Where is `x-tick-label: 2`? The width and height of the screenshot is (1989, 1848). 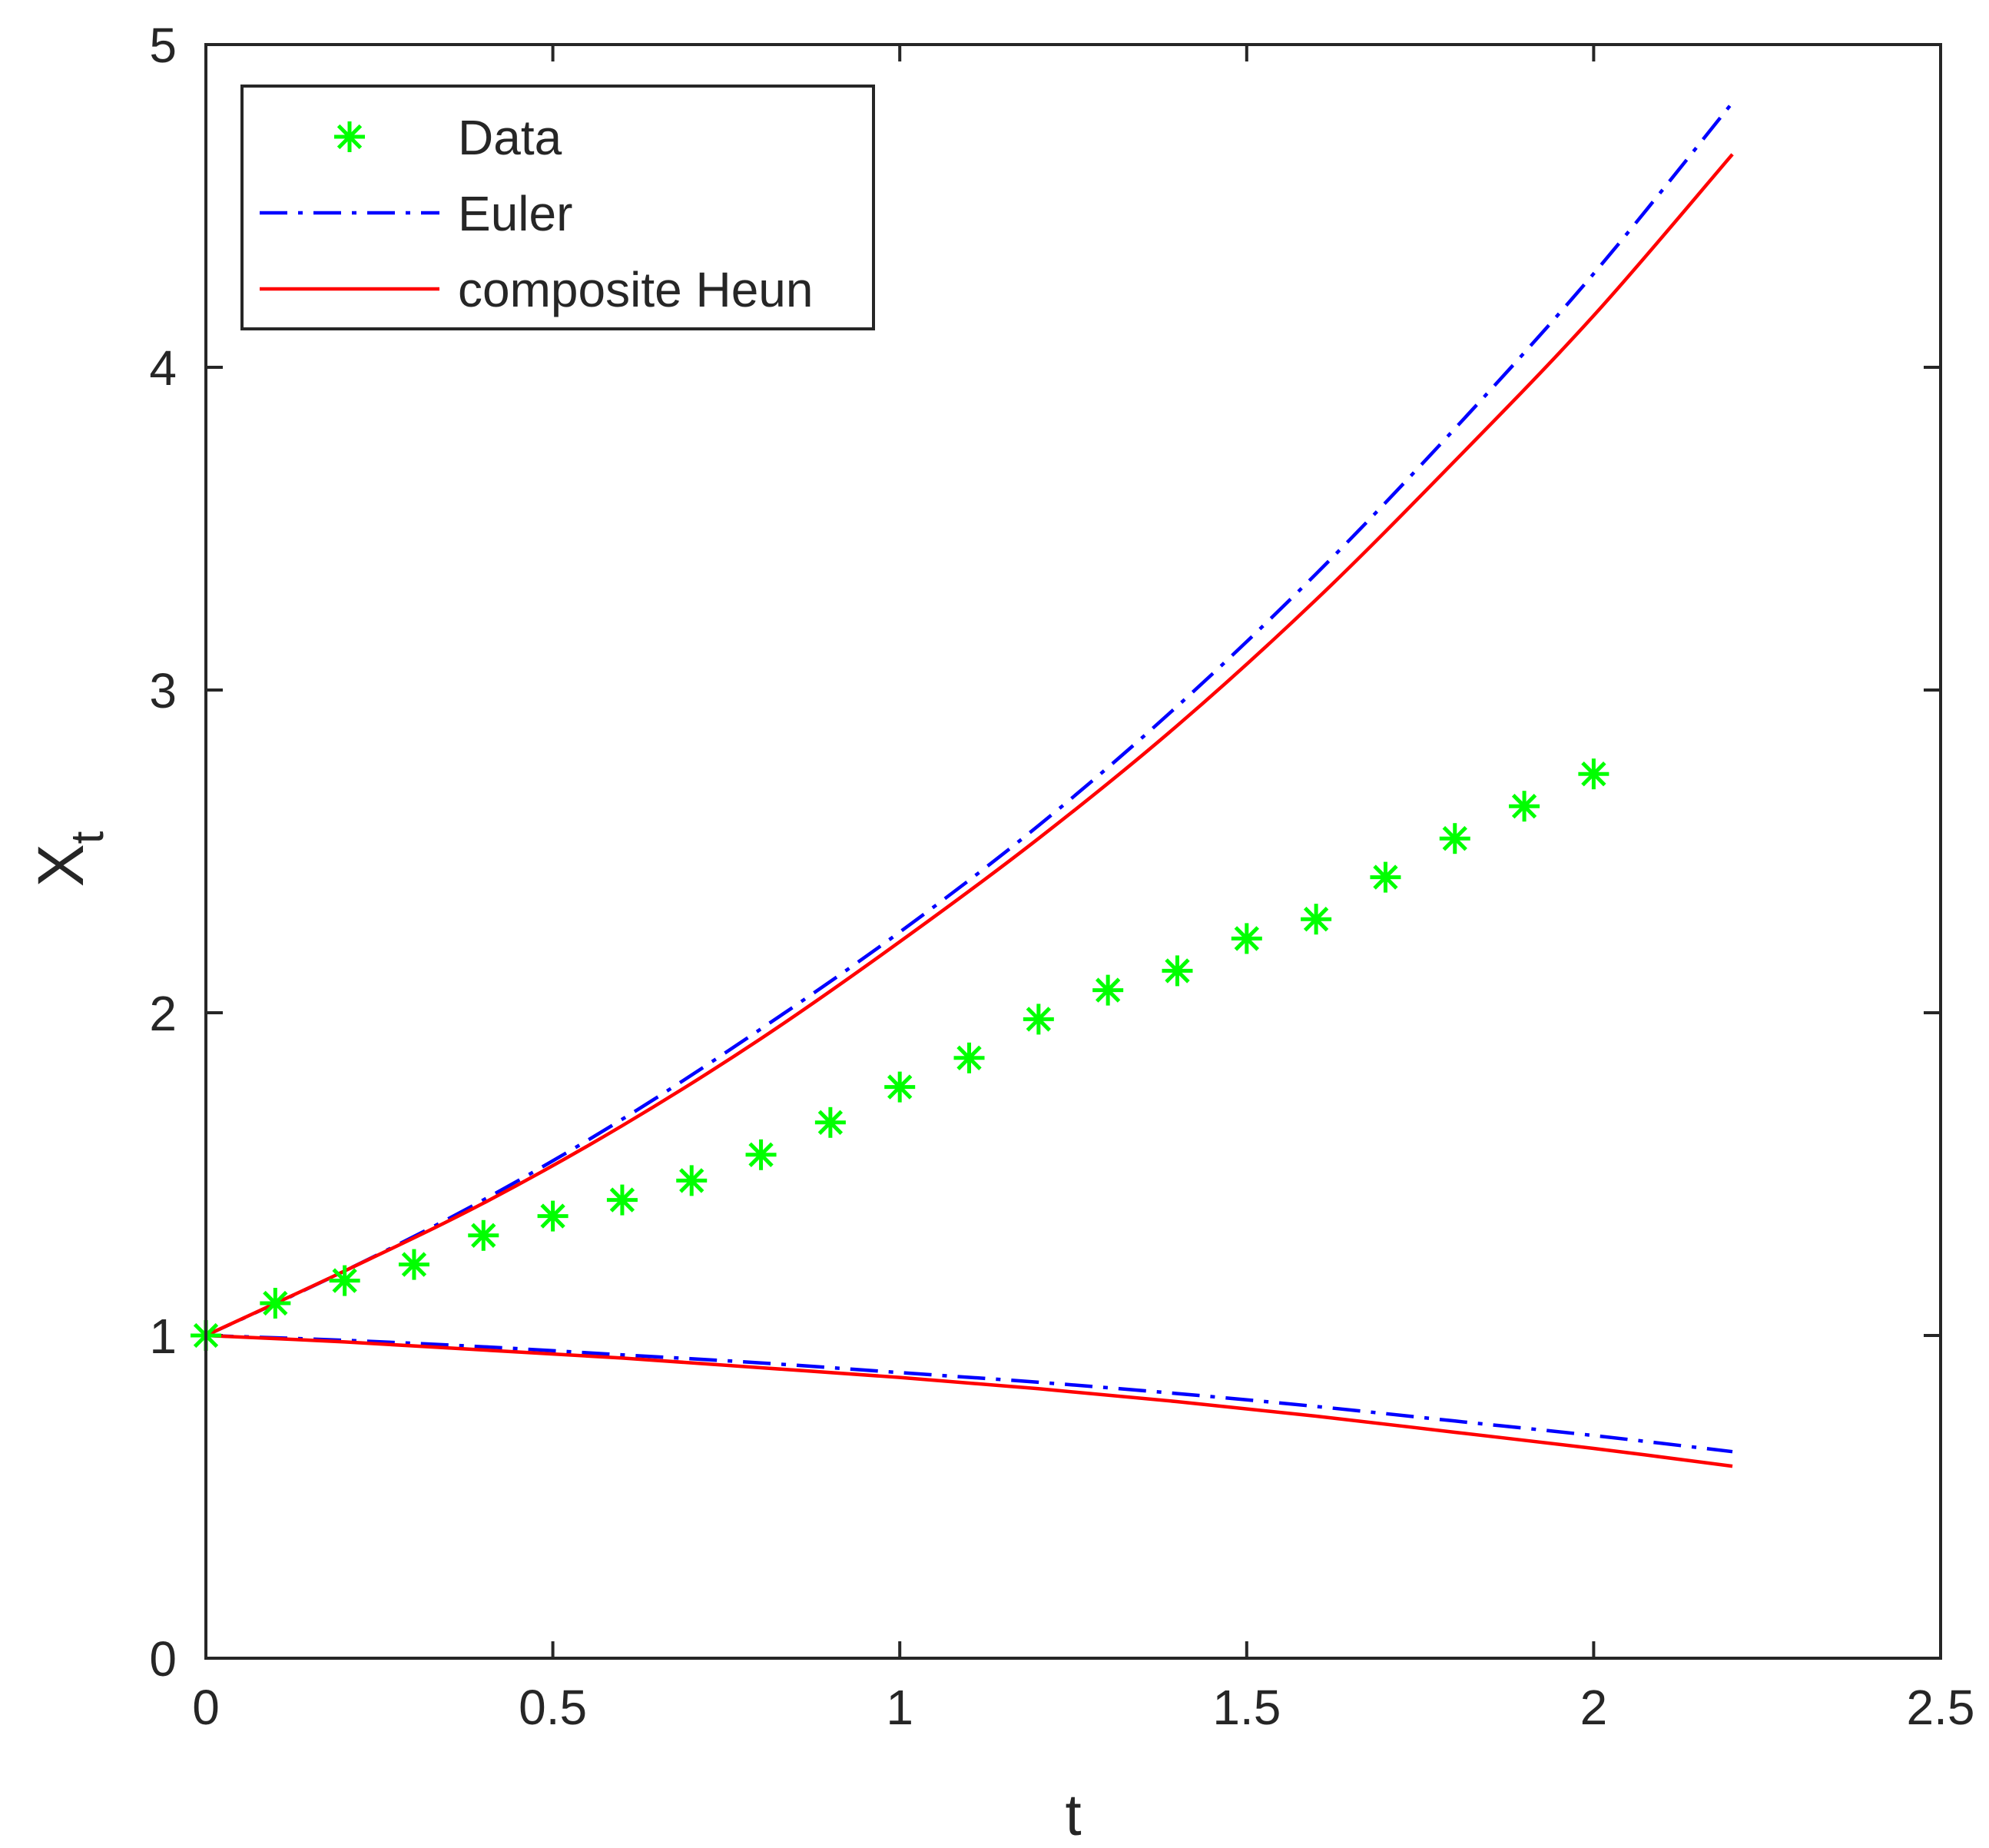 x-tick-label: 2 is located at coordinates (1594, 1707).